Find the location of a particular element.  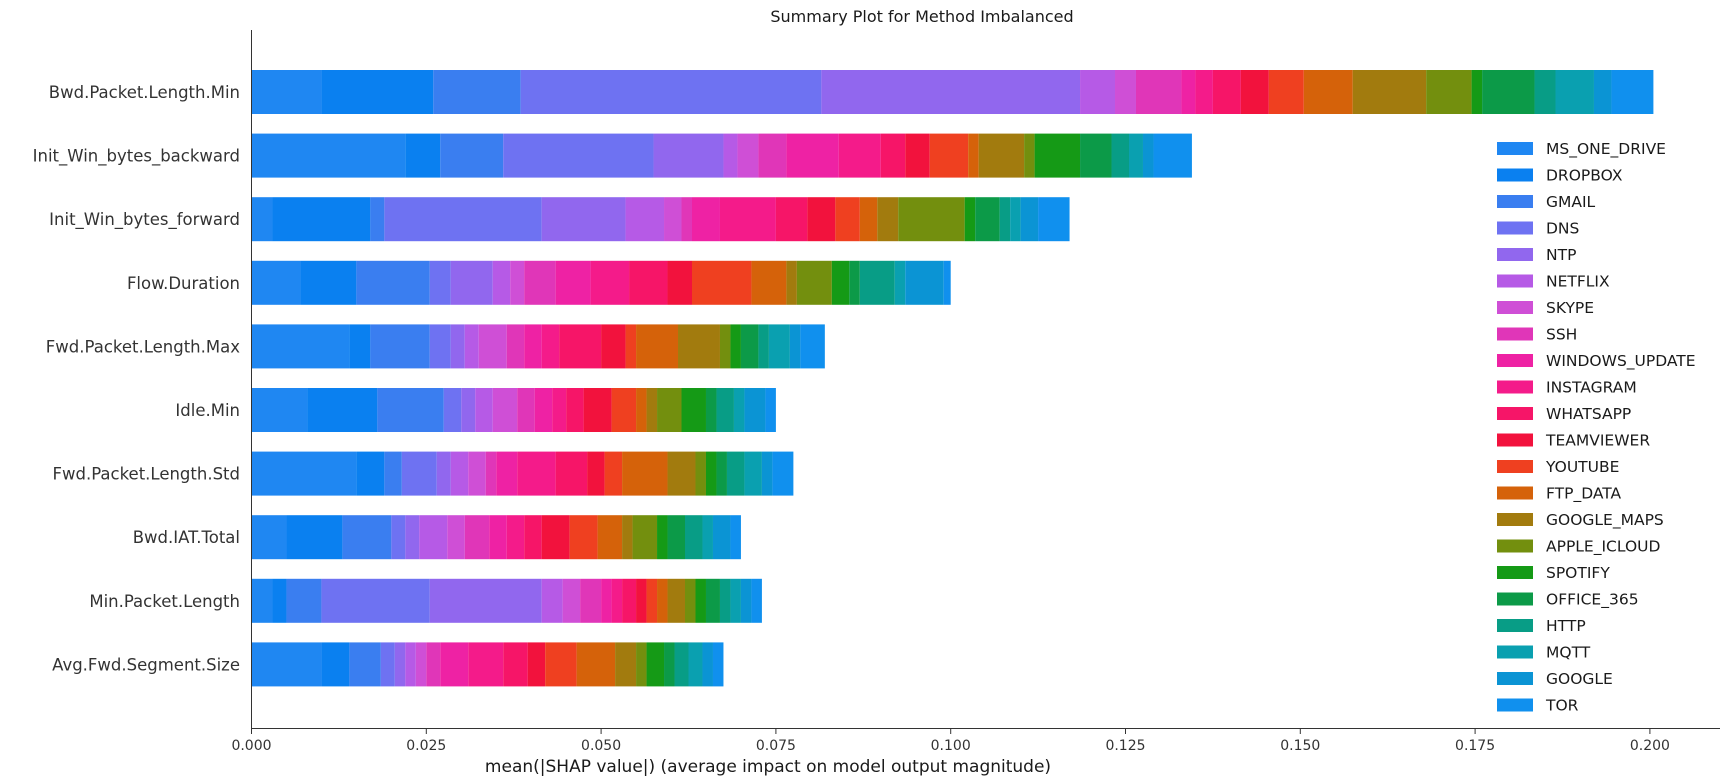

legend-label: GOOGLE_MAPS is located at coordinates (1605, 520).